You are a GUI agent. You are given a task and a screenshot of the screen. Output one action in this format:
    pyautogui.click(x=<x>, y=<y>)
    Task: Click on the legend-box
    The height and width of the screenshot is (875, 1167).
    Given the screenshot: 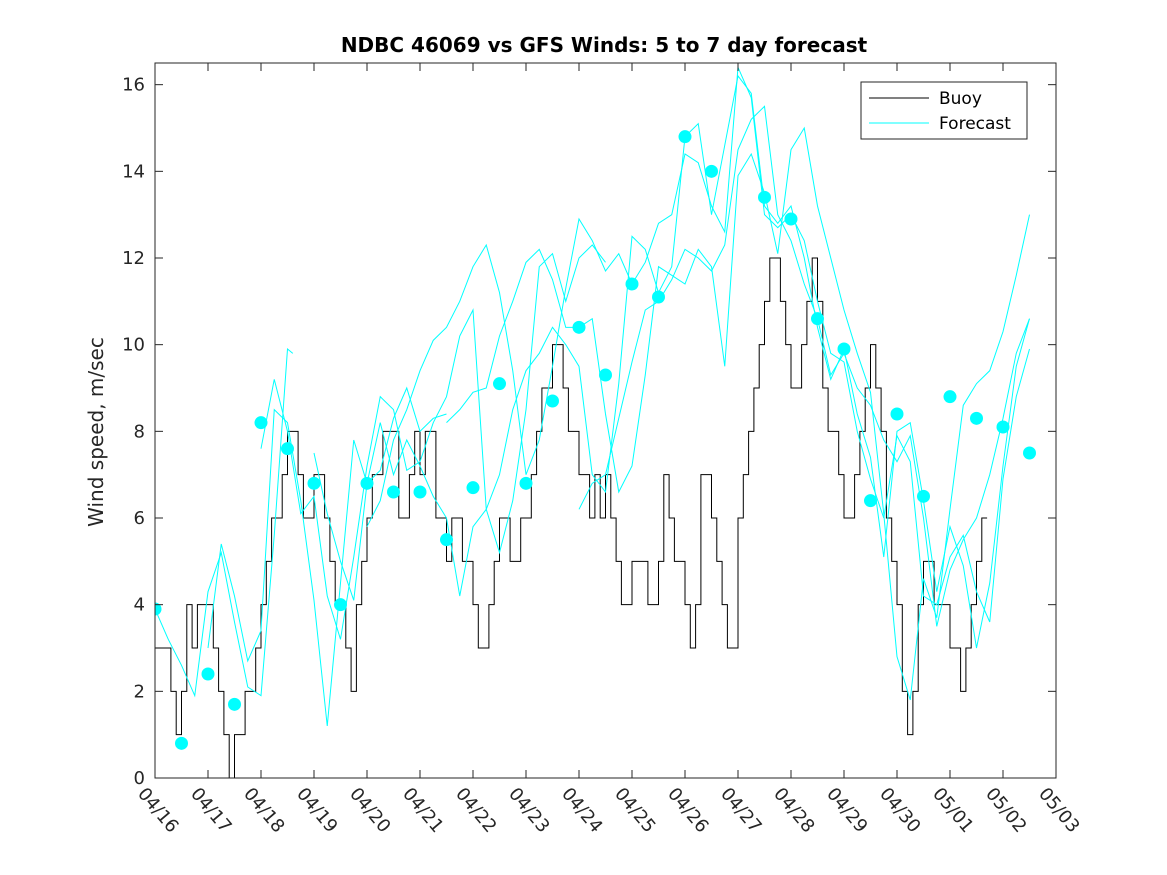 What is the action you would take?
    pyautogui.click(x=944, y=110)
    